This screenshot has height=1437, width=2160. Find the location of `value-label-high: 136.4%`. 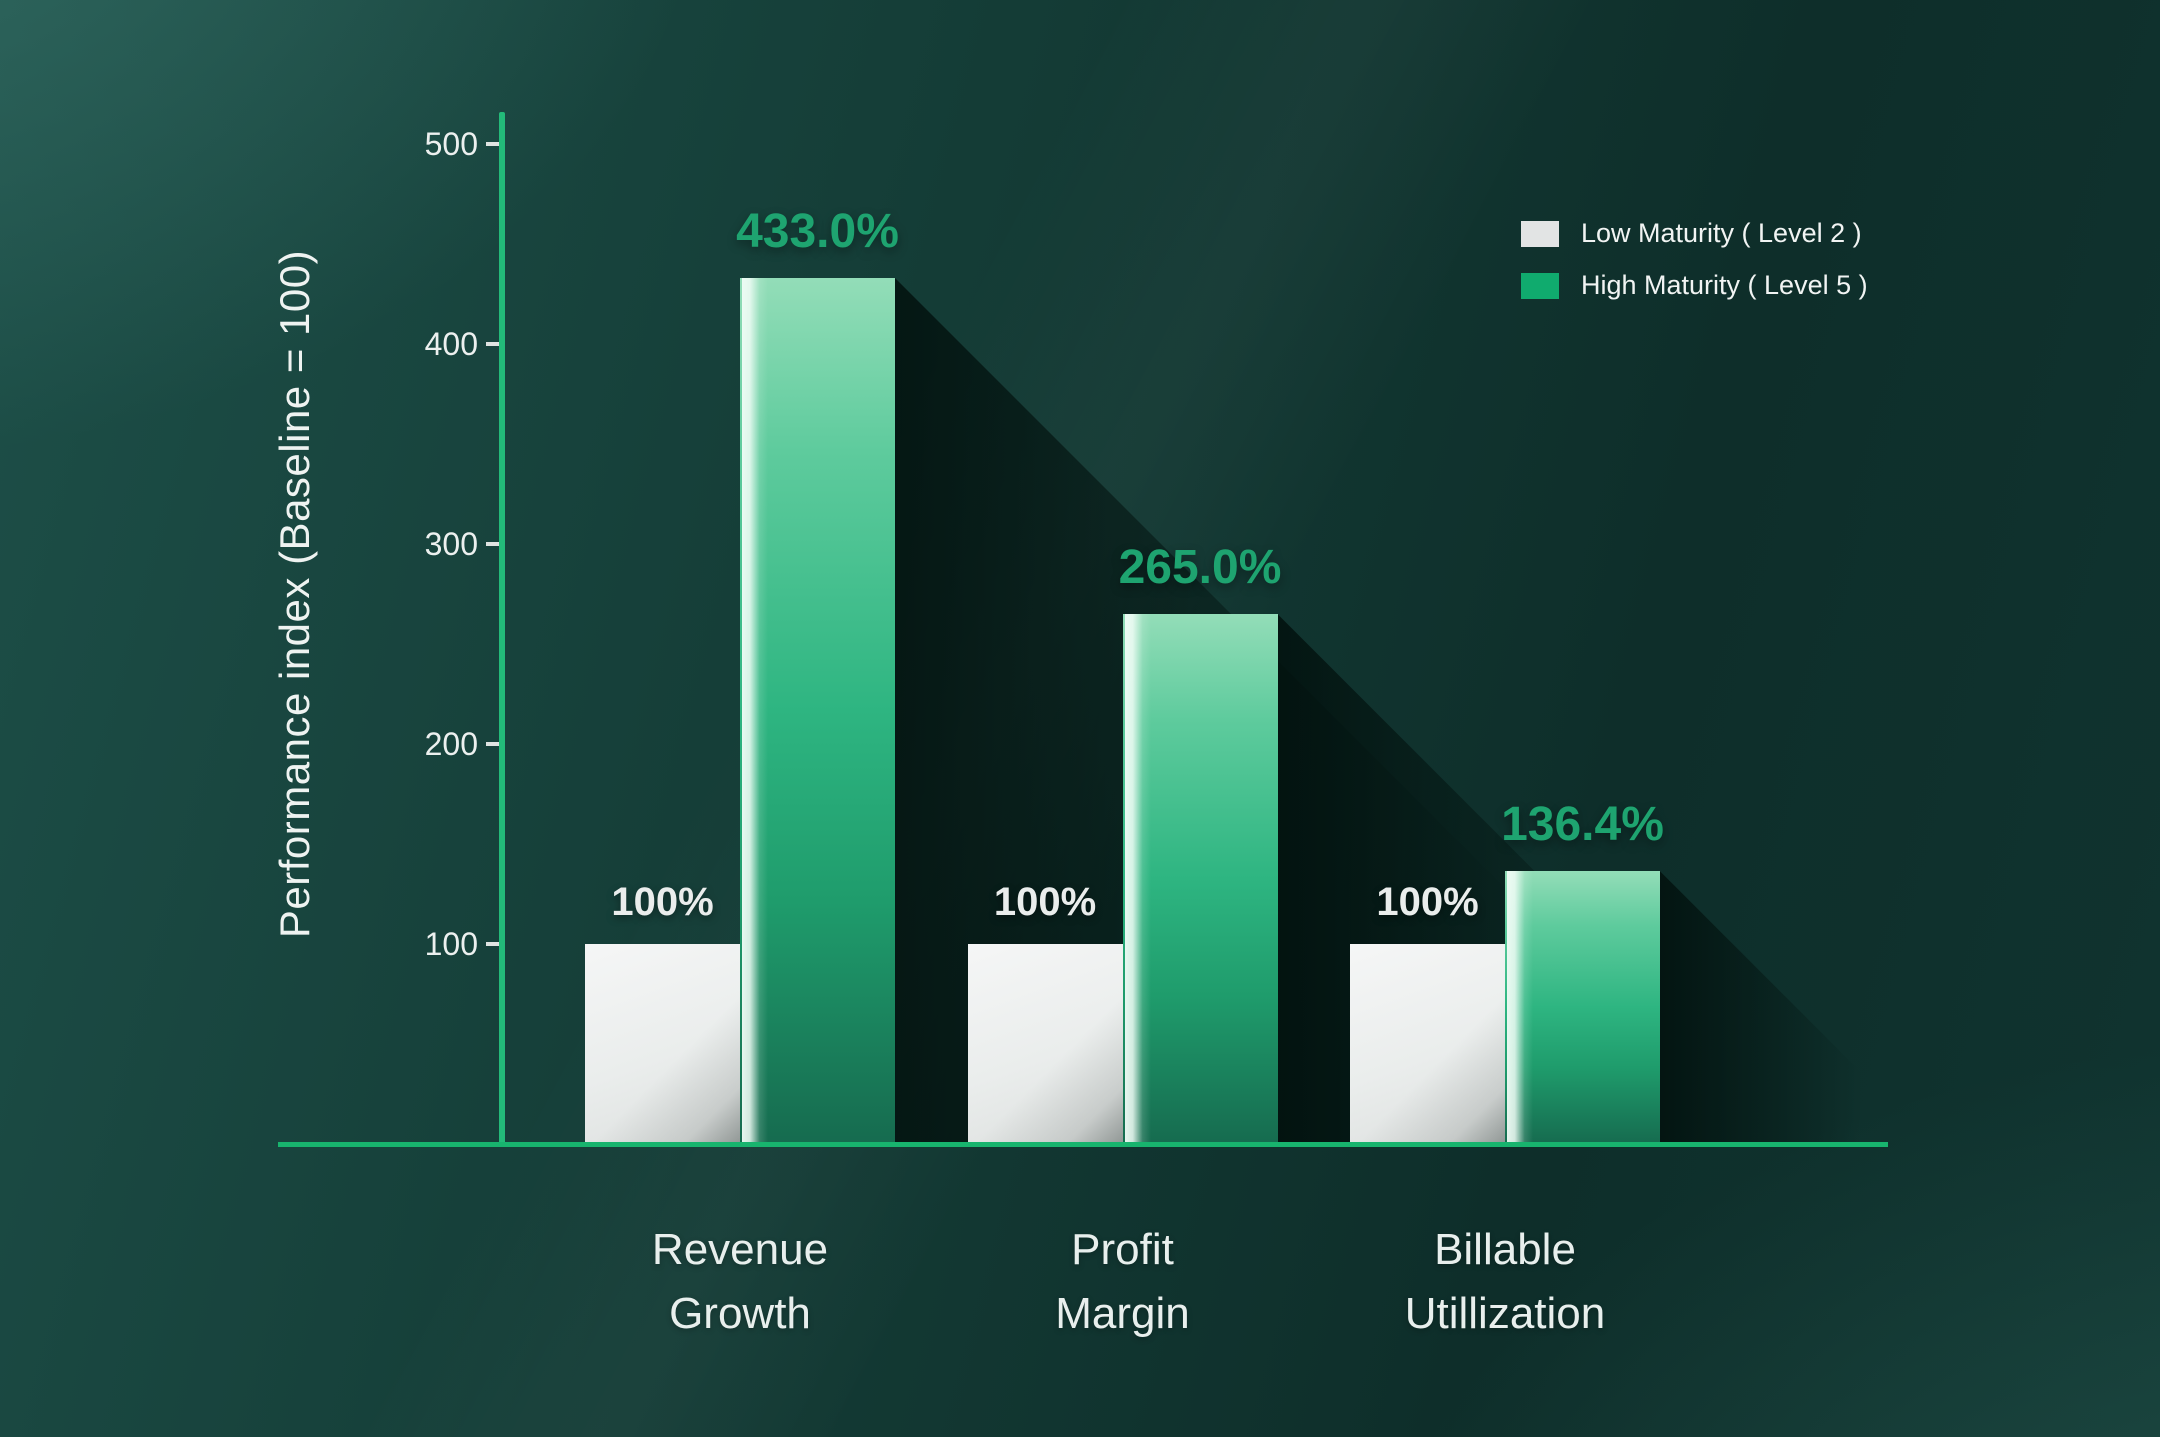

value-label-high: 136.4% is located at coordinates (1582, 825).